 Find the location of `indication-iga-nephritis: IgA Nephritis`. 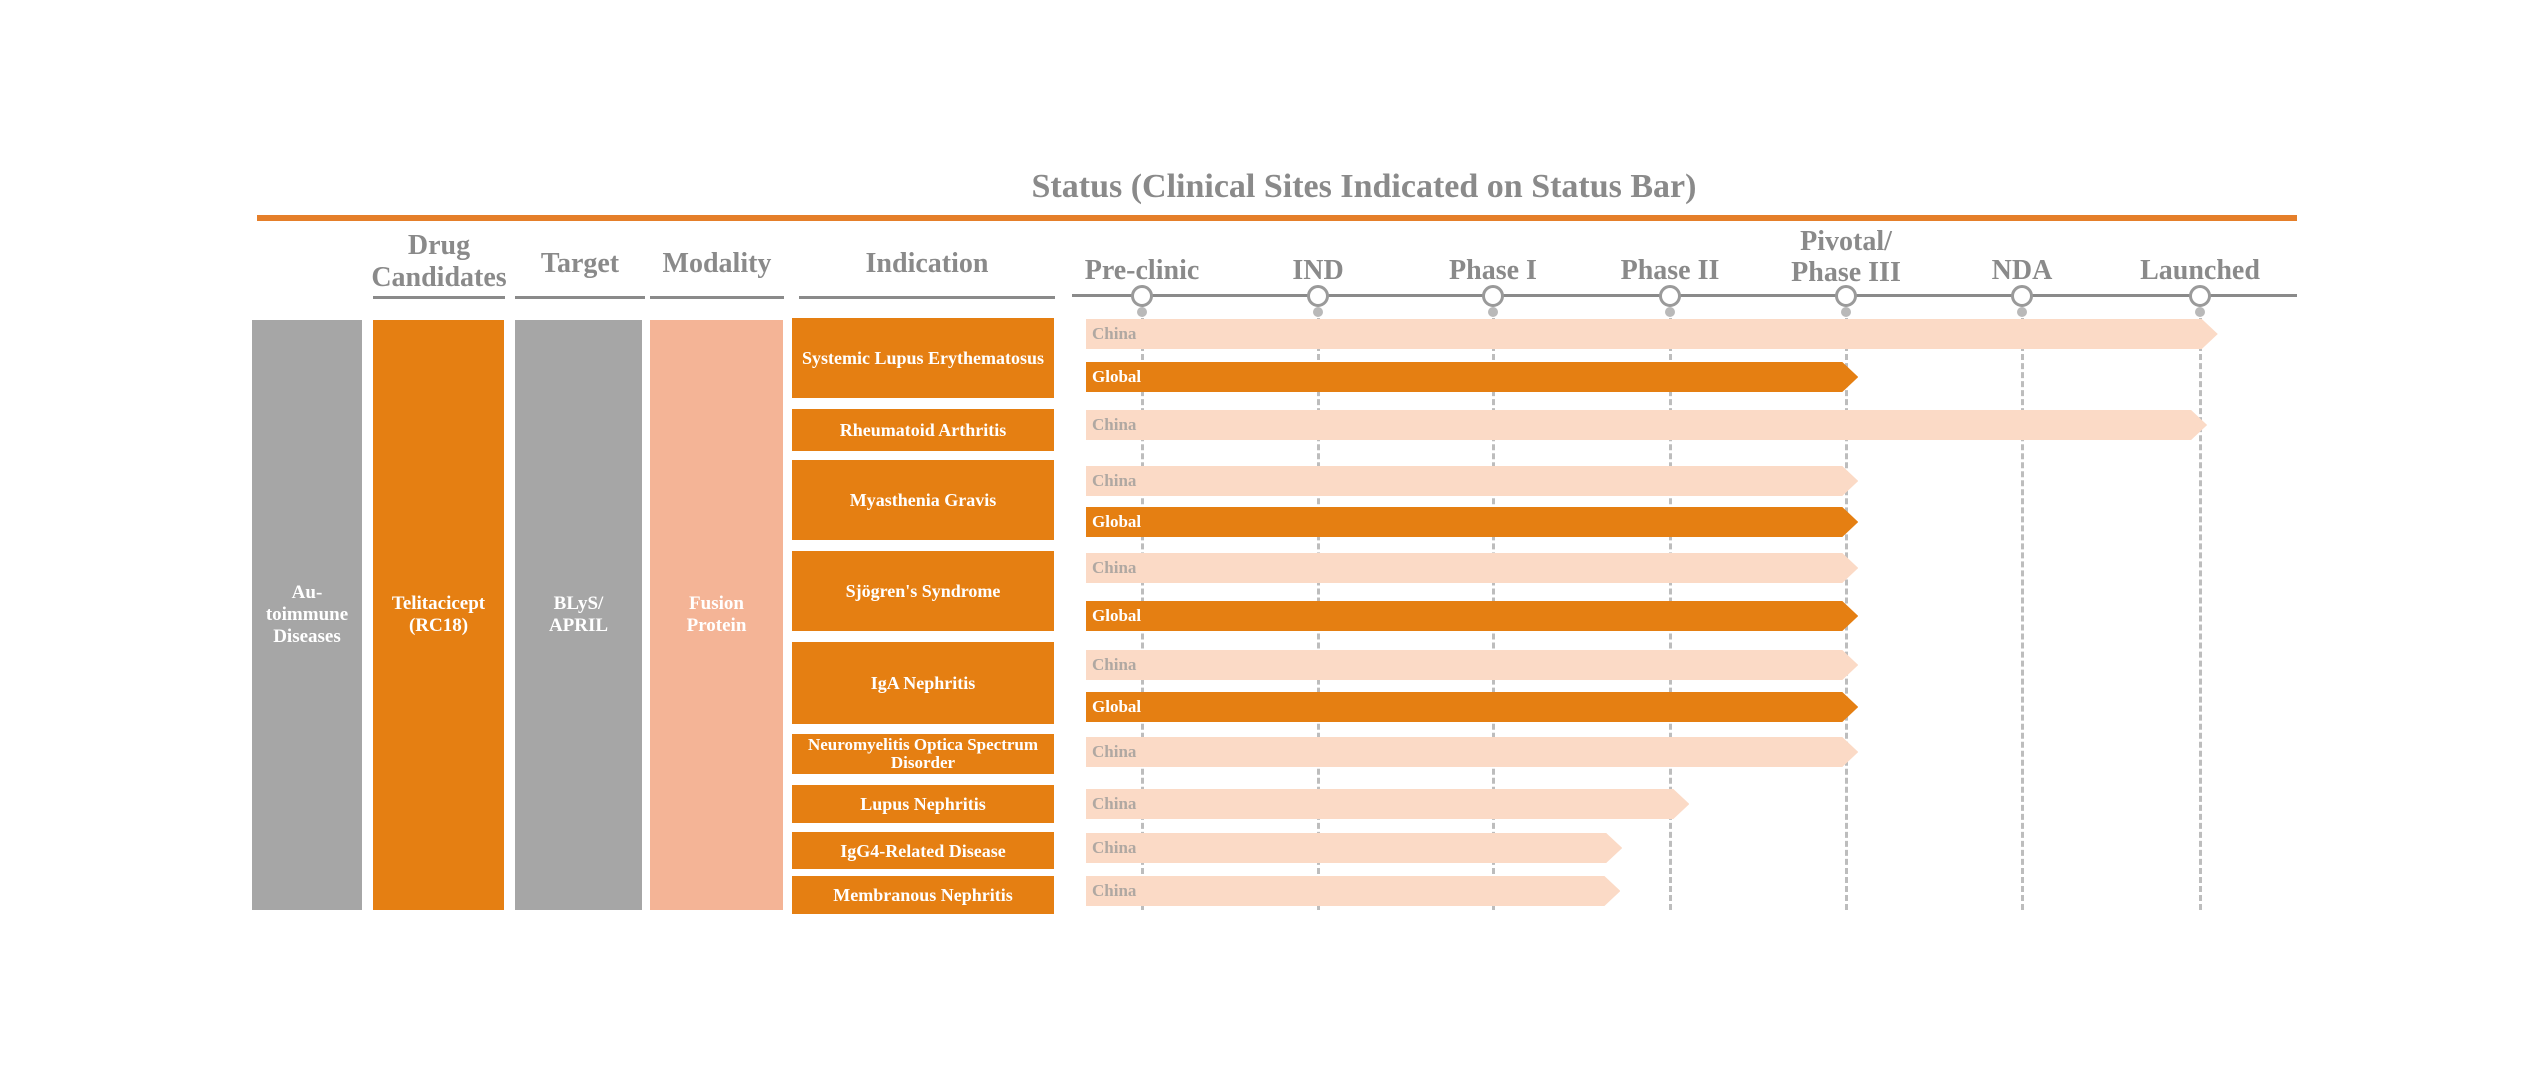

indication-iga-nephritis: IgA Nephritis is located at coordinates (923, 683).